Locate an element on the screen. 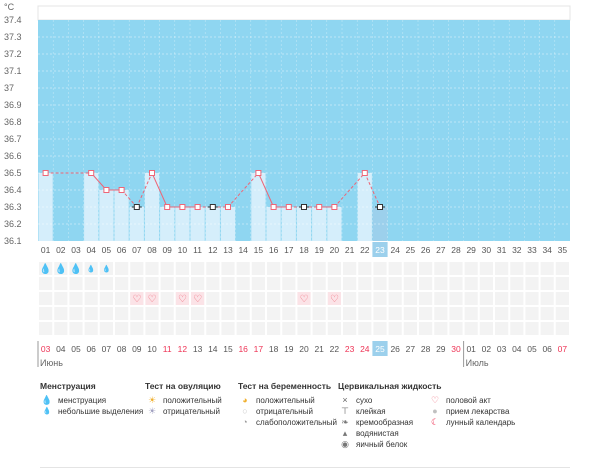 This screenshot has height=470, width=600. legend-spotting-label: небольшие выделения is located at coordinates (101, 411).